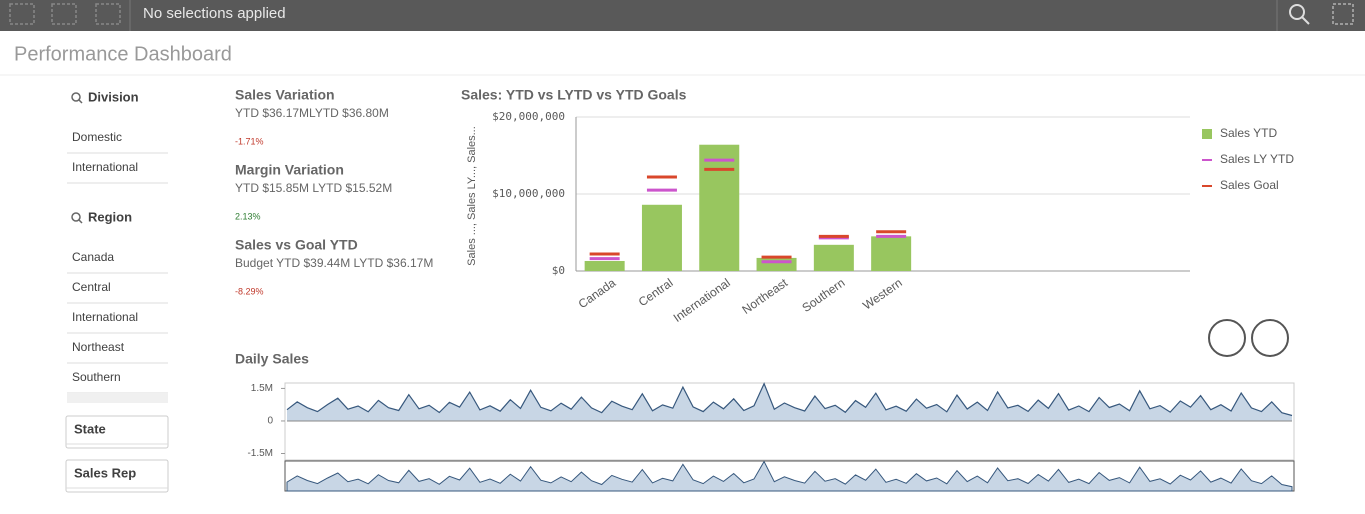 The height and width of the screenshot is (514, 1365). I want to click on filter-title: Sales Rep, so click(105, 472).